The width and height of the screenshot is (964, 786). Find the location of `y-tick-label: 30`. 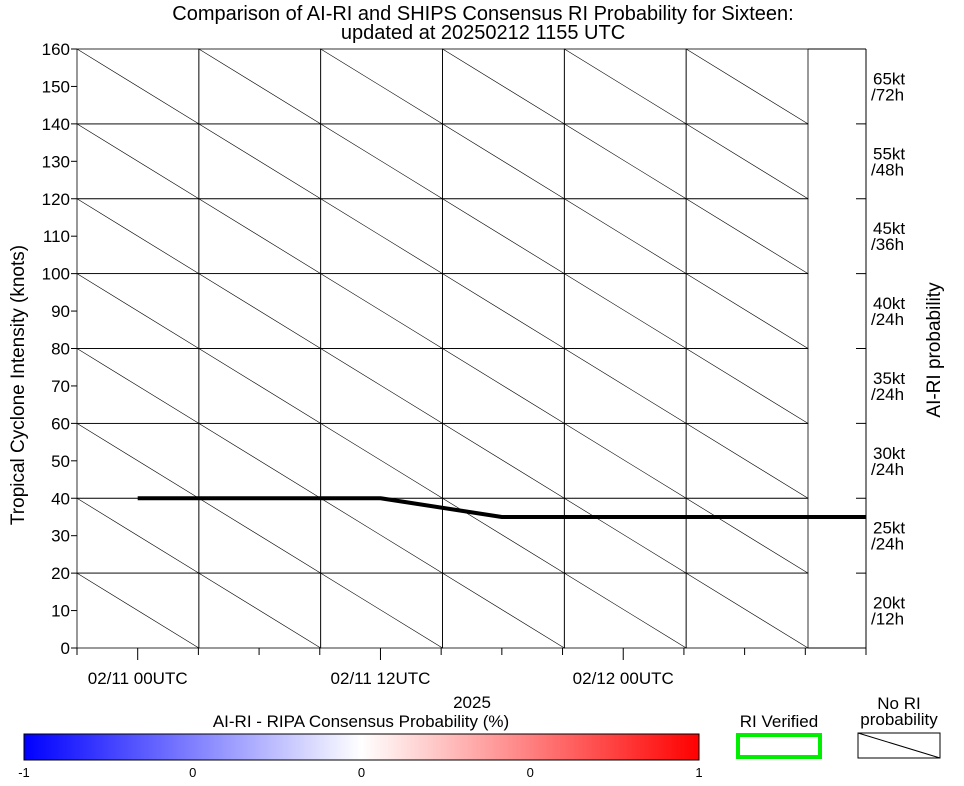

y-tick-label: 30 is located at coordinates (60, 536).